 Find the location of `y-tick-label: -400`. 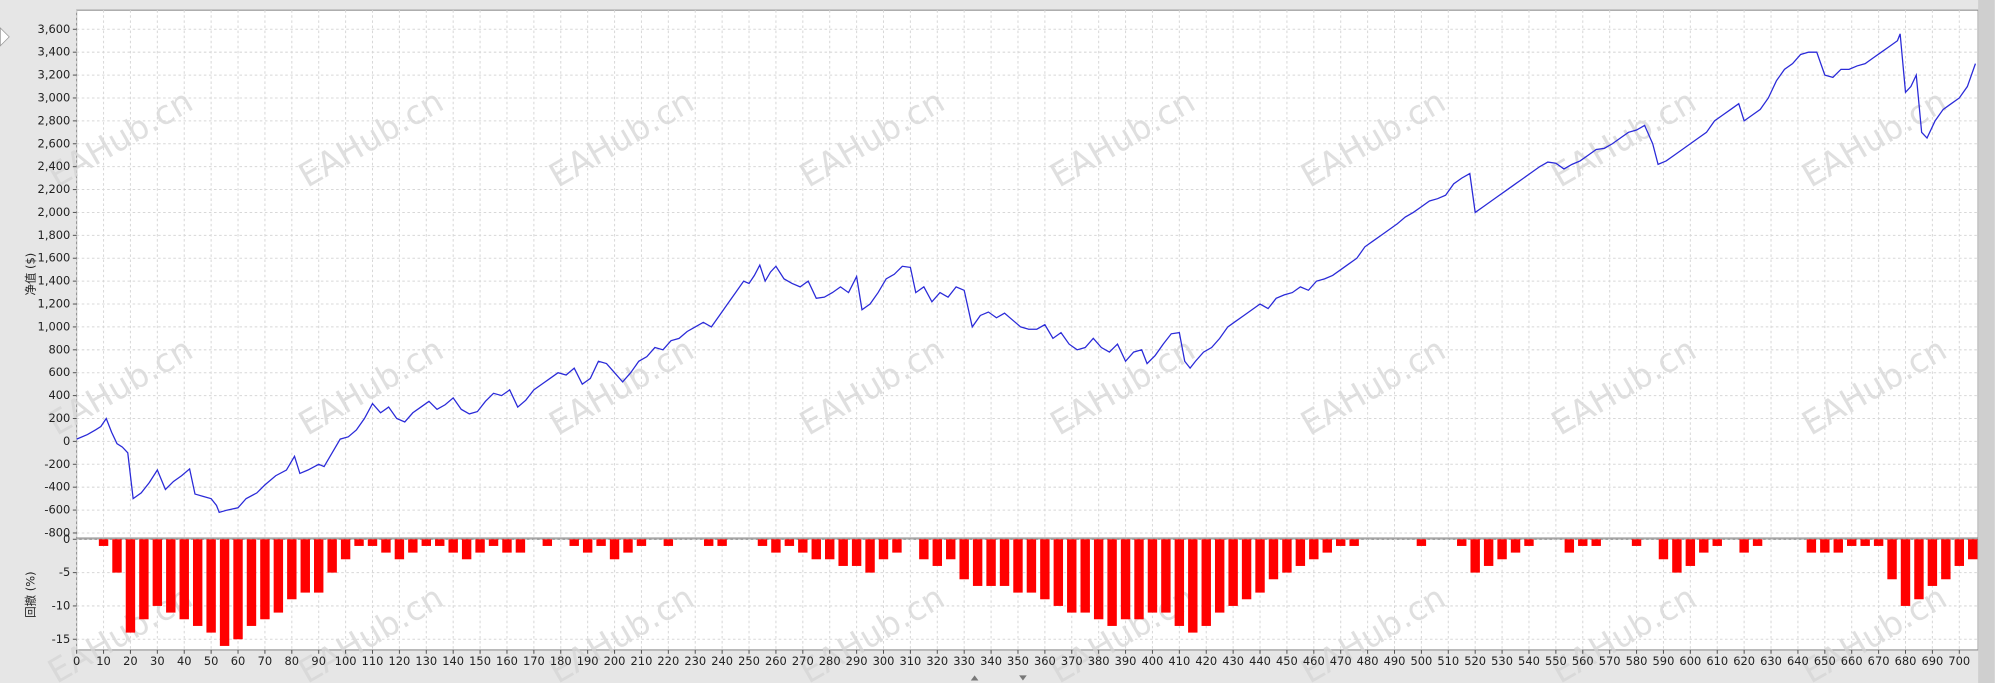

y-tick-label: -400 is located at coordinates (57, 487).